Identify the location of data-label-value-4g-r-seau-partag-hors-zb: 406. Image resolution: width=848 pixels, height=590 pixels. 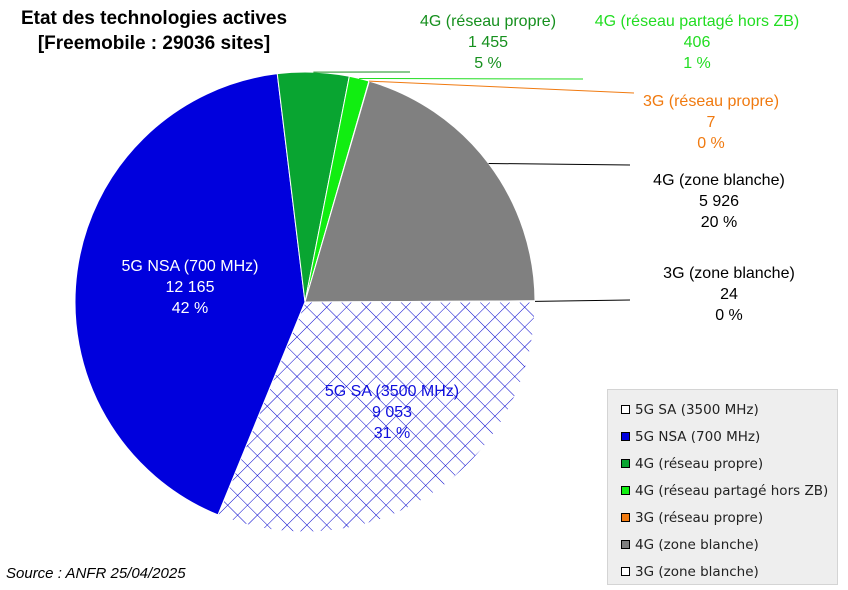
(697, 42).